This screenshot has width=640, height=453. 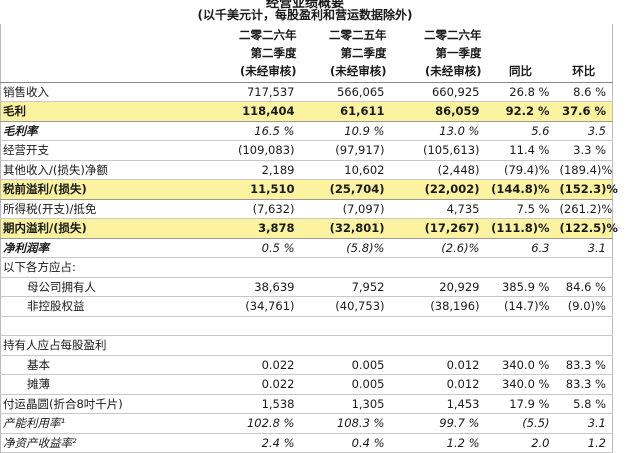 I want to click on value-cell: 1,305, so click(x=345, y=404).